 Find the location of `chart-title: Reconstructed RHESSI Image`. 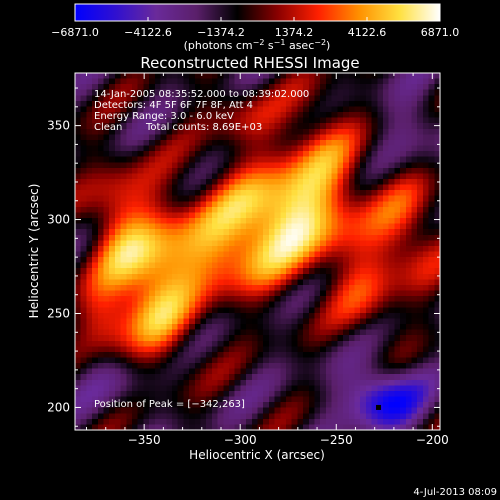

chart-title: Reconstructed RHESSI Image is located at coordinates (249, 63).